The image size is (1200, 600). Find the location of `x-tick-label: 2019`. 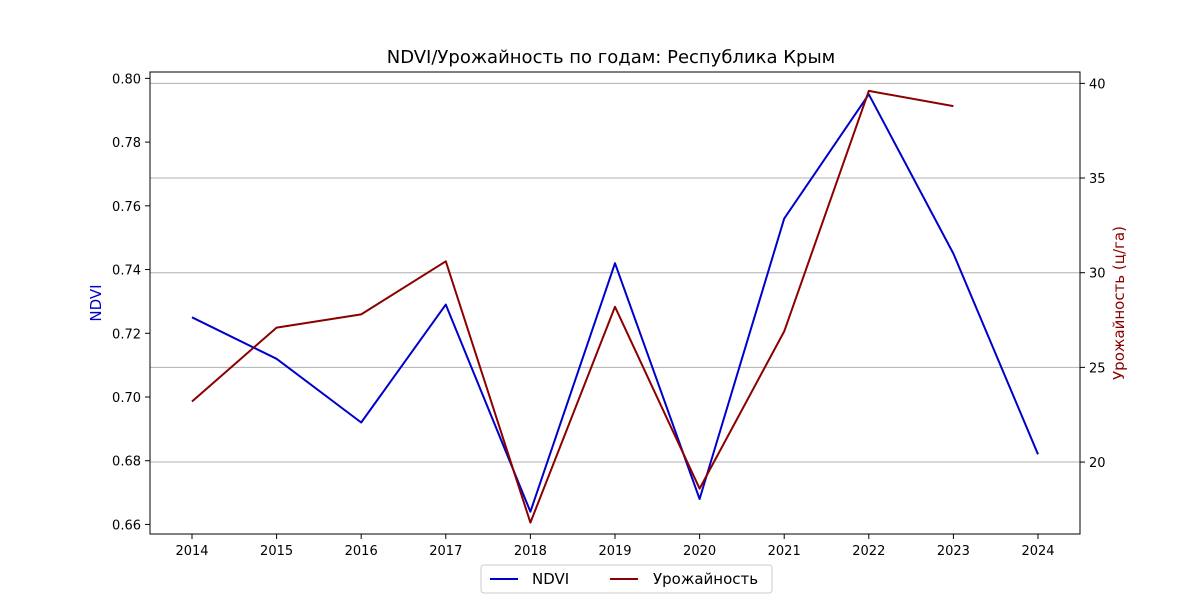

x-tick-label: 2019 is located at coordinates (614, 551).